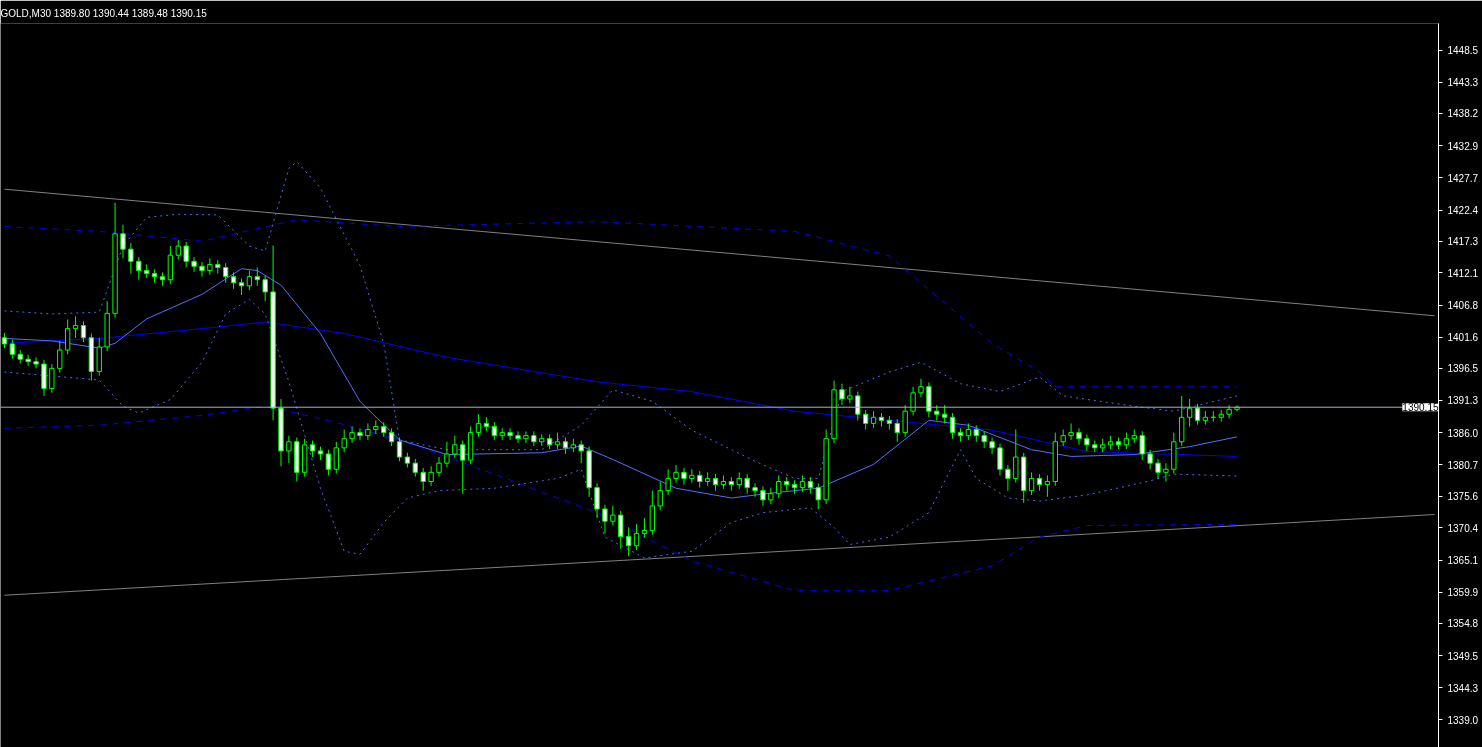 The height and width of the screenshot is (747, 1482). What do you see at coordinates (1463, 401) in the screenshot?
I see `y-tick-label: 1391.3` at bounding box center [1463, 401].